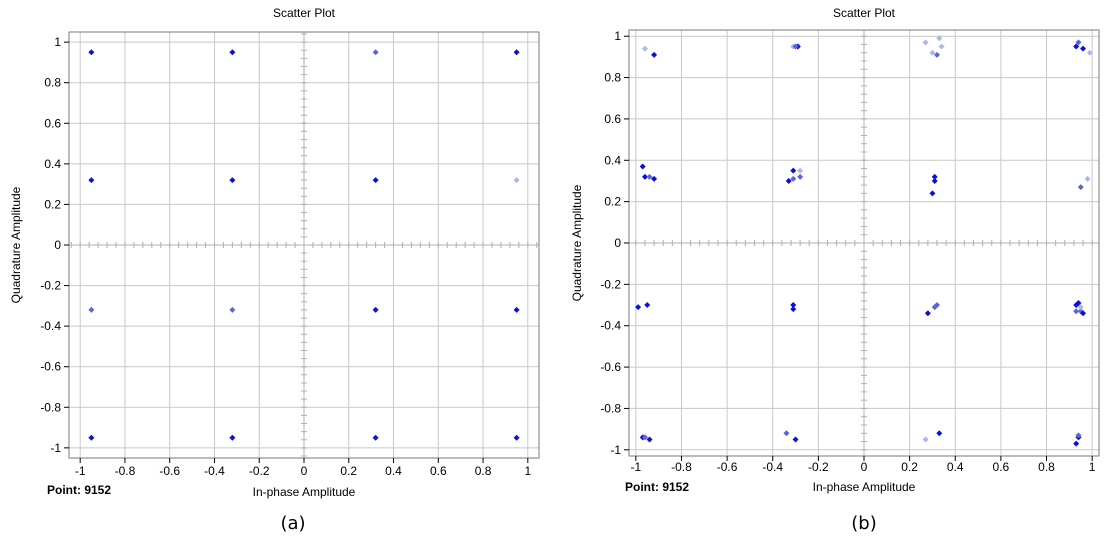  Describe the element at coordinates (348, 471) in the screenshot. I see `x-tick-label: 0.2` at that location.